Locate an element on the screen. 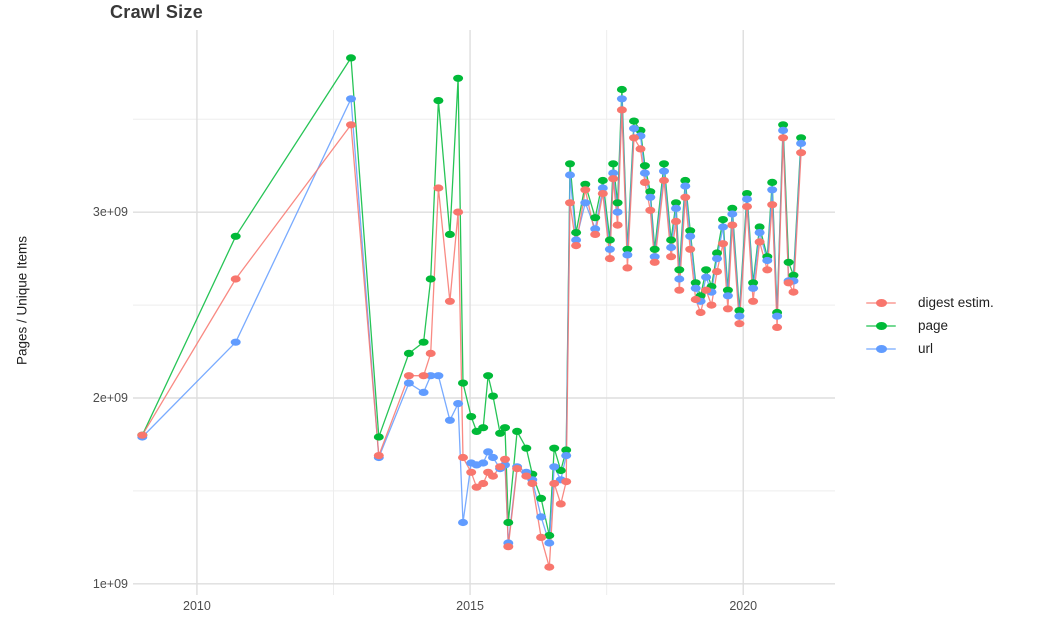 The image size is (1059, 639). legend-item: url is located at coordinates (930, 348).